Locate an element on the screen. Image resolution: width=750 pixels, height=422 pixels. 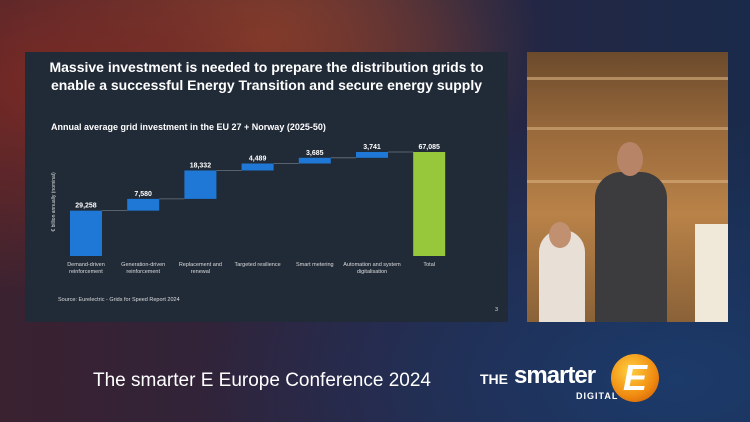
category-label: Targeted resilience is located at coordinates (258, 265).